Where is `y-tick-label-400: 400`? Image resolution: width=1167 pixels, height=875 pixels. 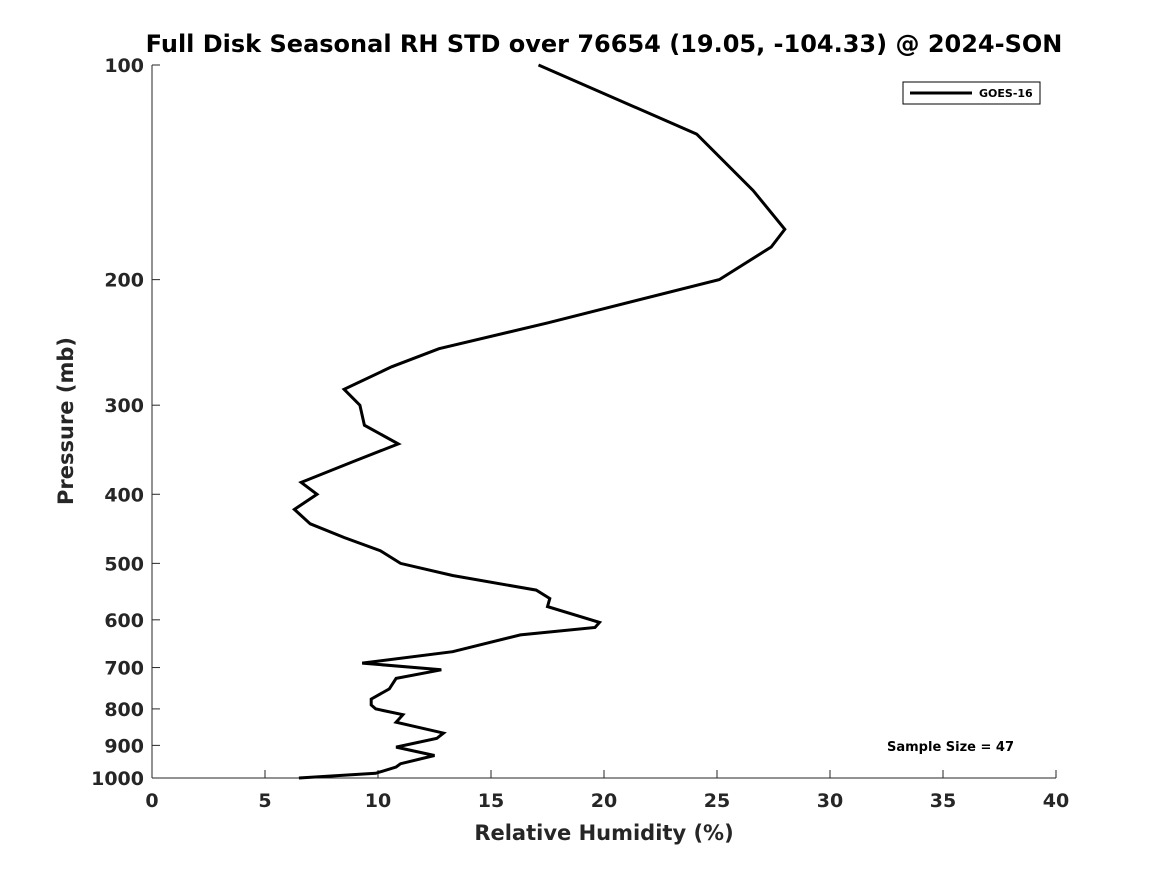 y-tick-label-400: 400 is located at coordinates (124, 495).